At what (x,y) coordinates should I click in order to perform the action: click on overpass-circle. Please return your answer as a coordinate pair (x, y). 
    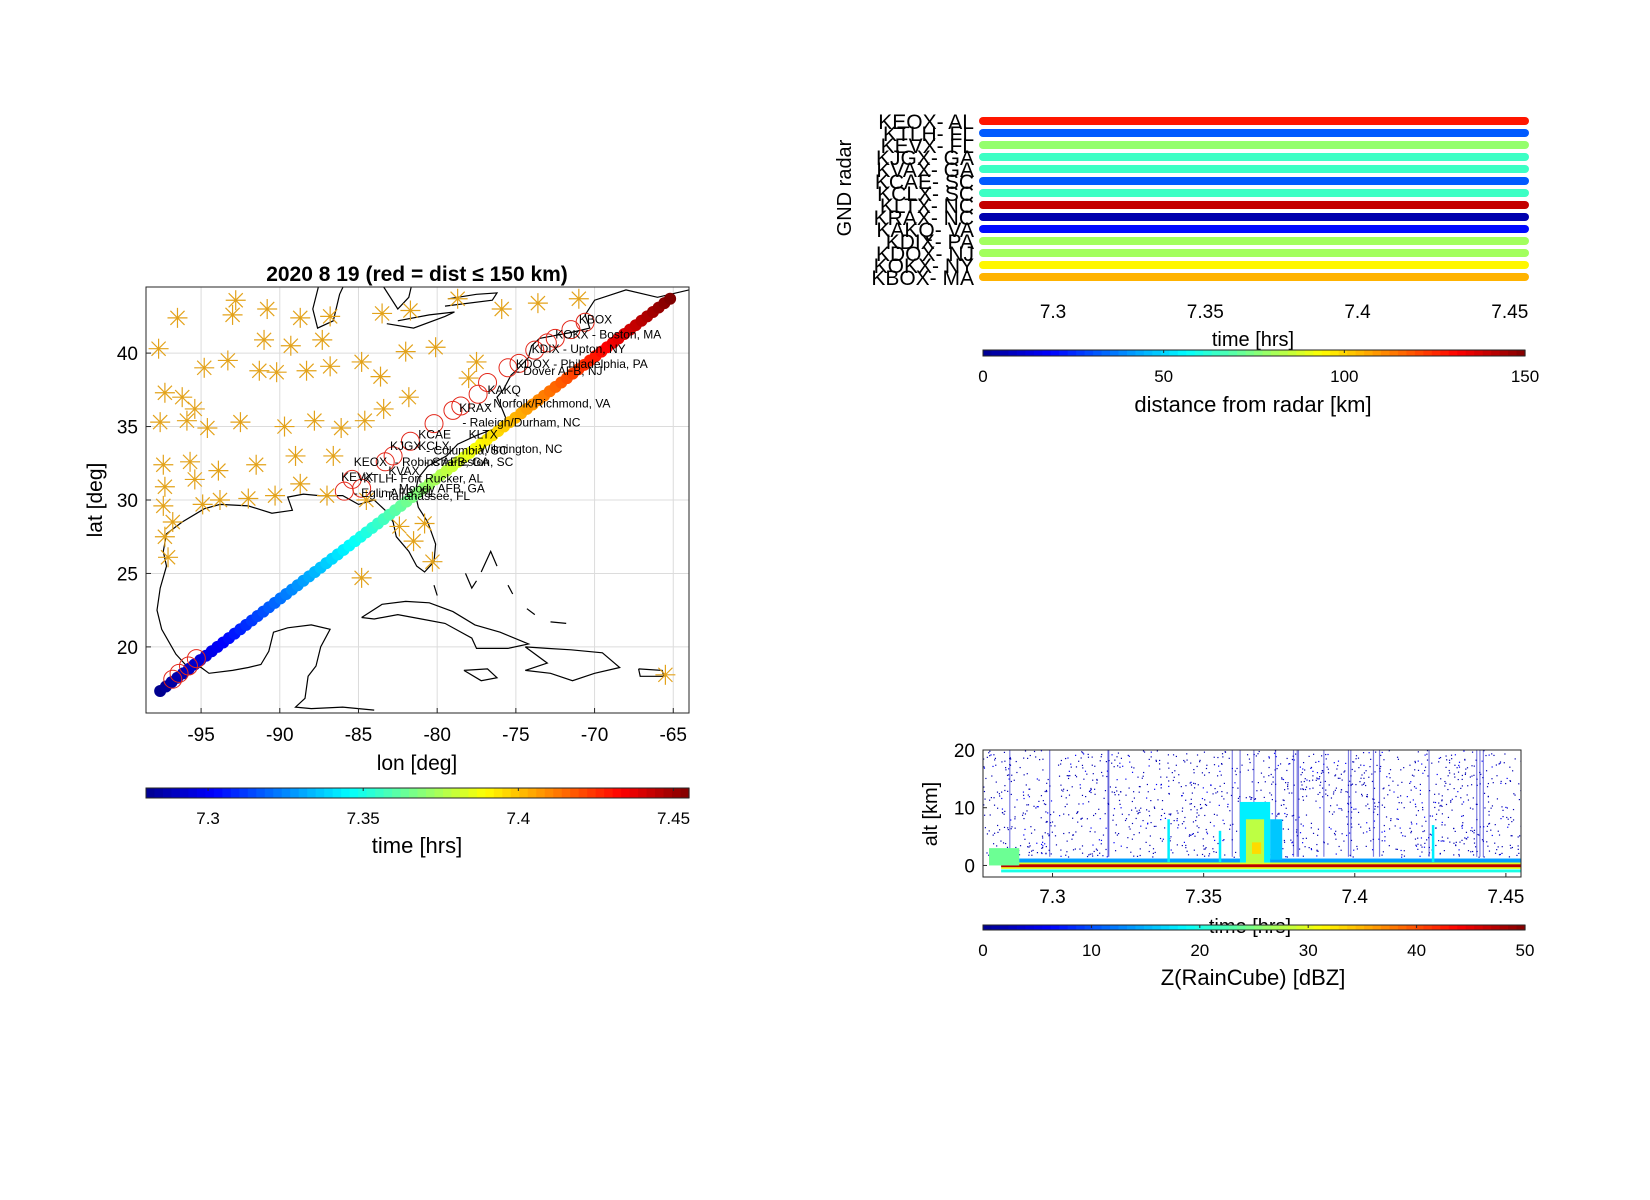
    Looking at the image, I should click on (410, 441).